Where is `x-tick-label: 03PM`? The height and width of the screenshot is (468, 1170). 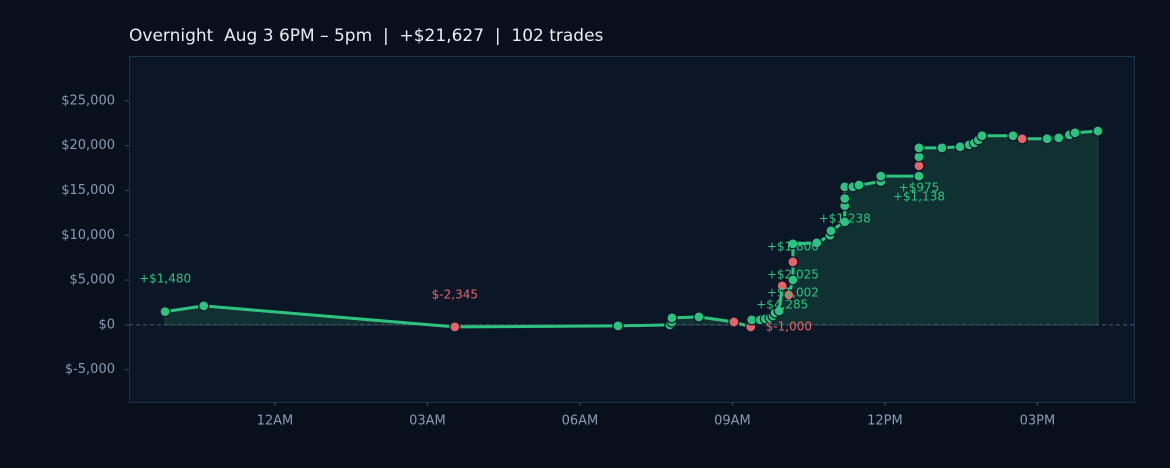 x-tick-label: 03PM is located at coordinates (1038, 421).